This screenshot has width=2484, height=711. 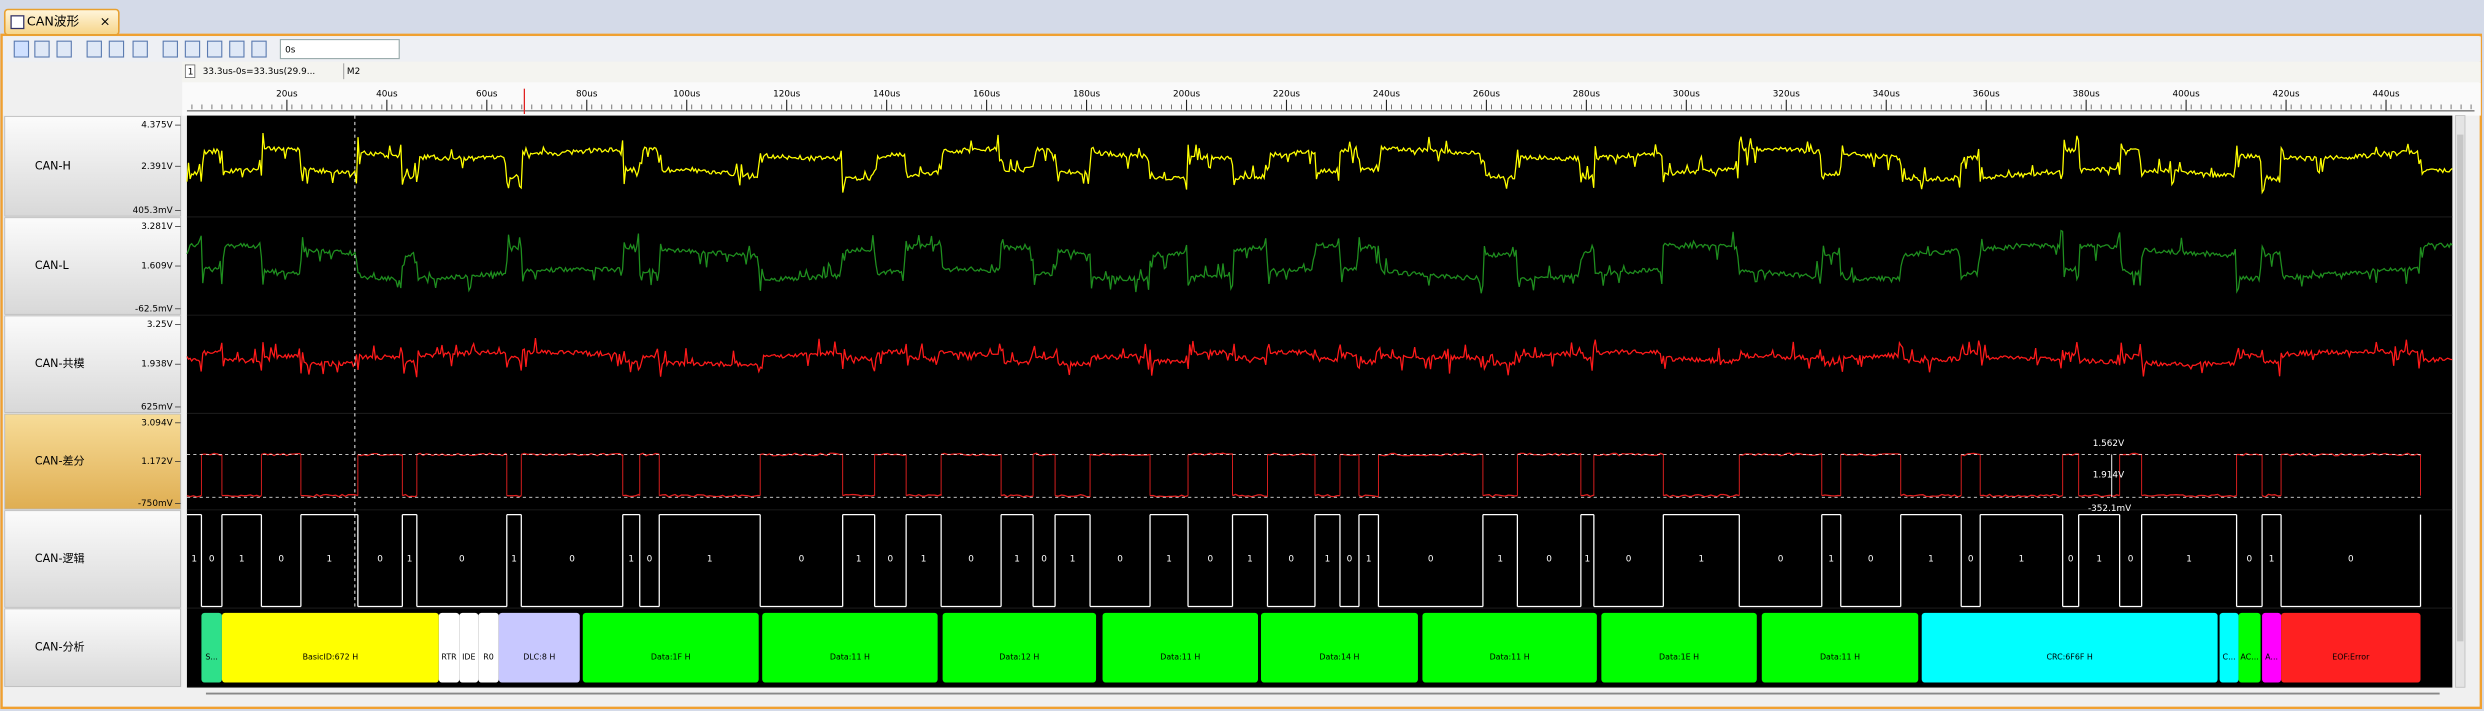 I want to click on x-tick-label: 40us, so click(x=387, y=95).